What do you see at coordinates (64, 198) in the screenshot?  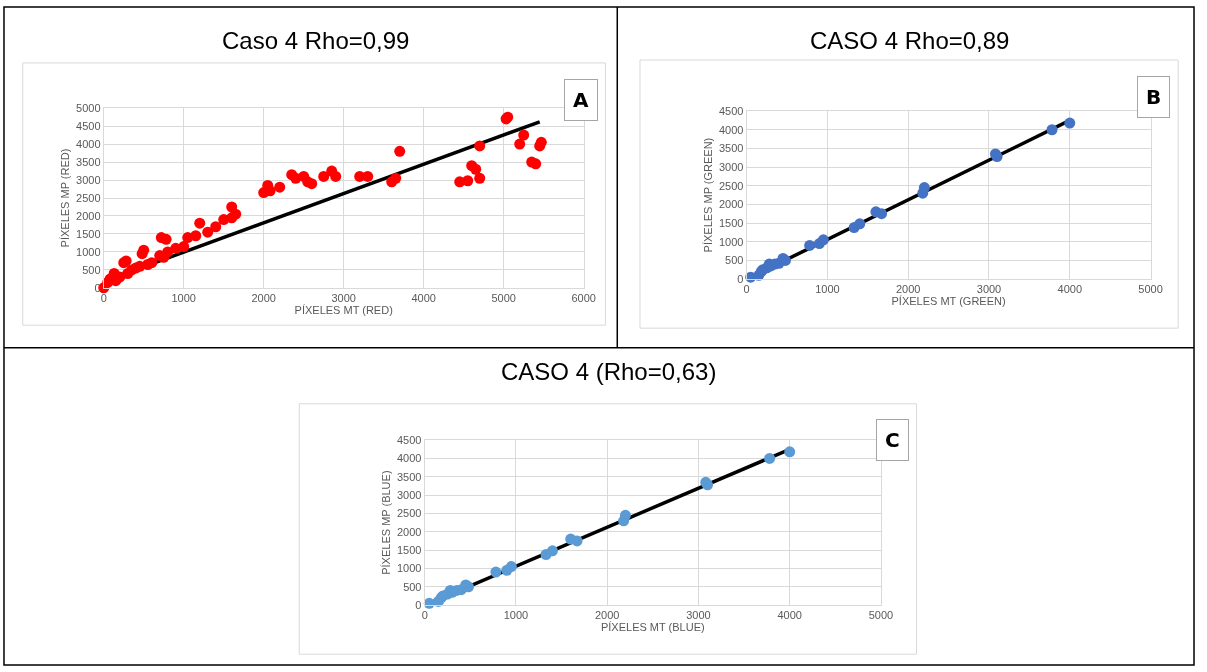 I see `y-axis-title: PÍXELES MP (RED)` at bounding box center [64, 198].